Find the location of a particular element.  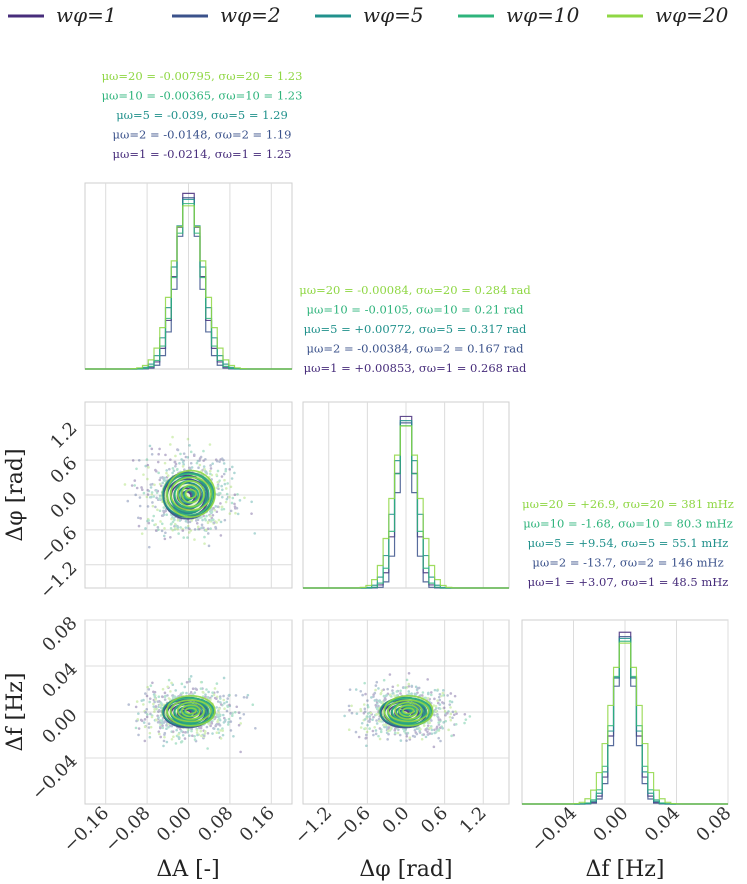

annotation-Δf-w10: μω=10 = -1.68, σω=10 = 80.3 mHz is located at coordinates (628, 524).